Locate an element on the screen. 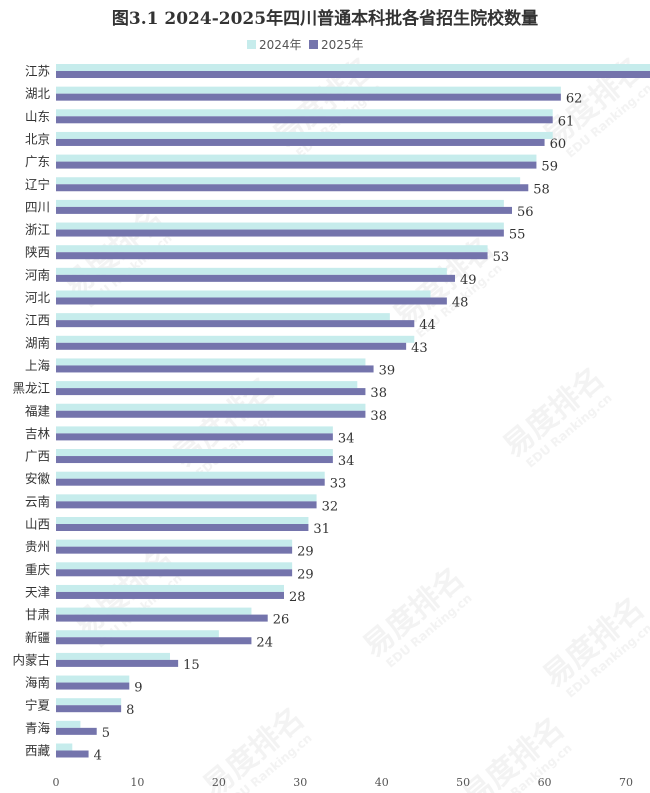 The width and height of the screenshot is (650, 793). data-label: 15 is located at coordinates (191, 665).